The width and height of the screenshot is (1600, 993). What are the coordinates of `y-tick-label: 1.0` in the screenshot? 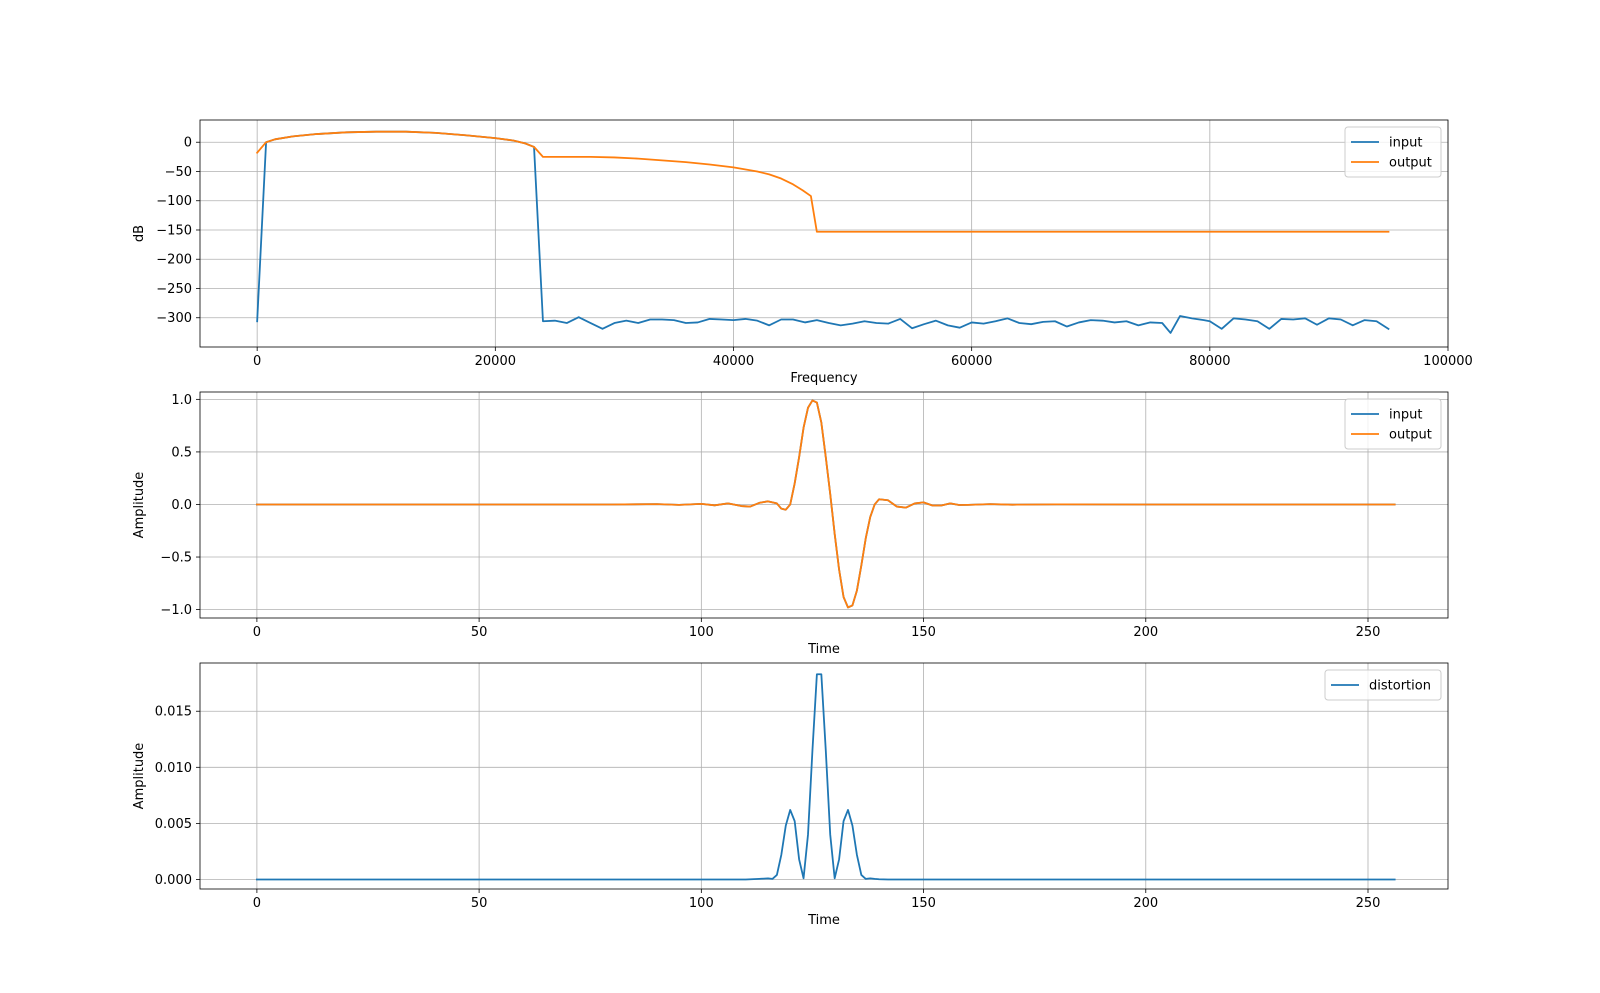 It's located at (181, 400).